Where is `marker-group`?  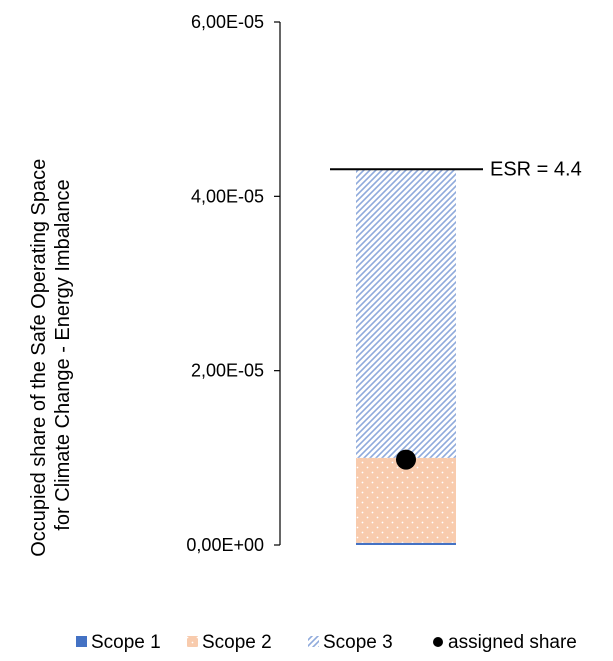
marker-group is located at coordinates (406, 459).